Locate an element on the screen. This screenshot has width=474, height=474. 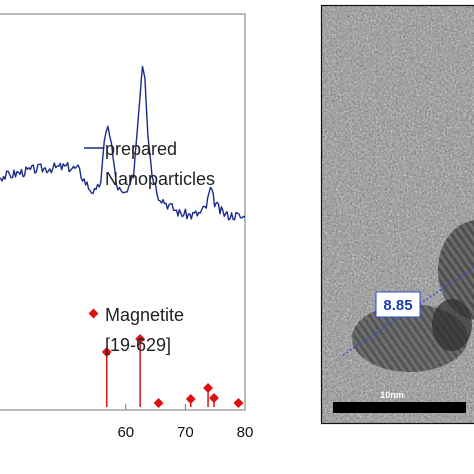
scale-bar-label: 10nm is located at coordinates (392, 395).